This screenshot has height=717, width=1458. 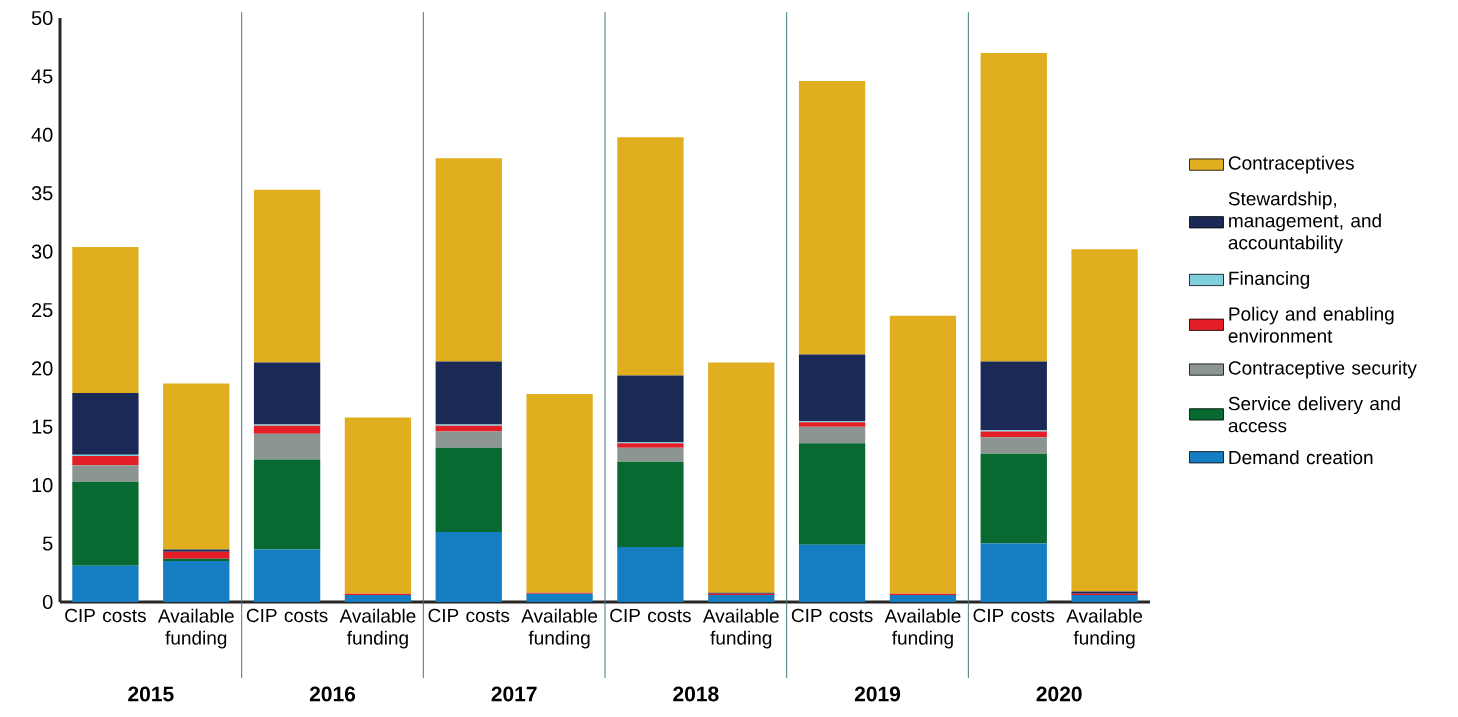 I want to click on y-tick-label: 10, so click(x=42, y=485).